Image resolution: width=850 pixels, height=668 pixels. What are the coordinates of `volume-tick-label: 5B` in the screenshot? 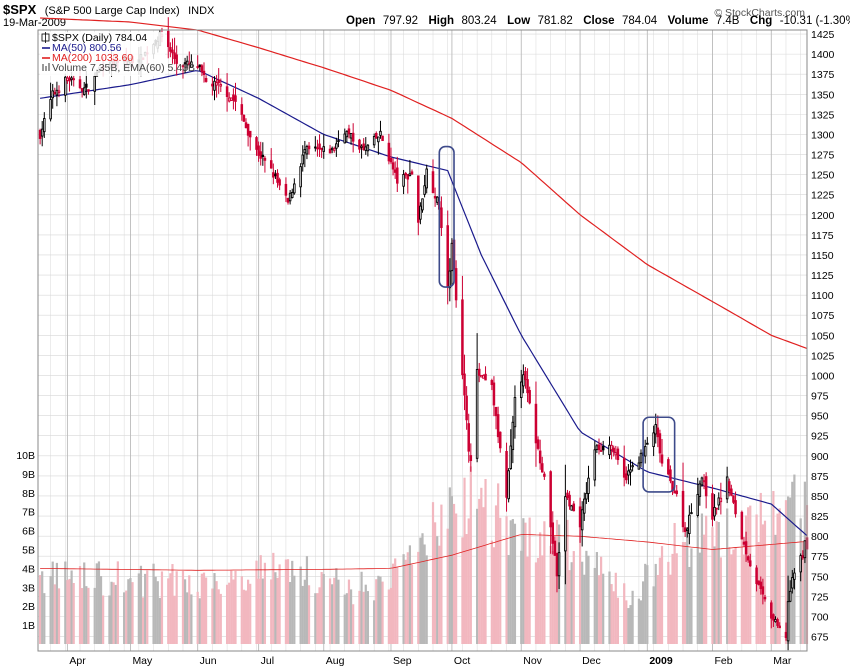 It's located at (28, 551).